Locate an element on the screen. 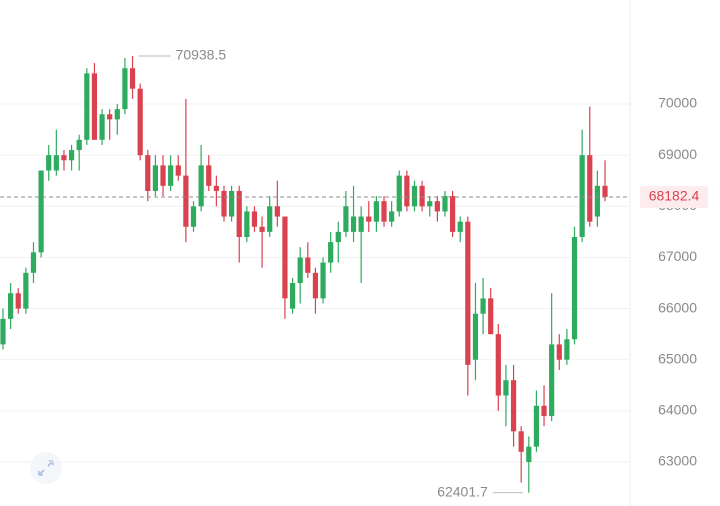 The height and width of the screenshot is (506, 720). y-tick-label: 65000 is located at coordinates (677, 358).